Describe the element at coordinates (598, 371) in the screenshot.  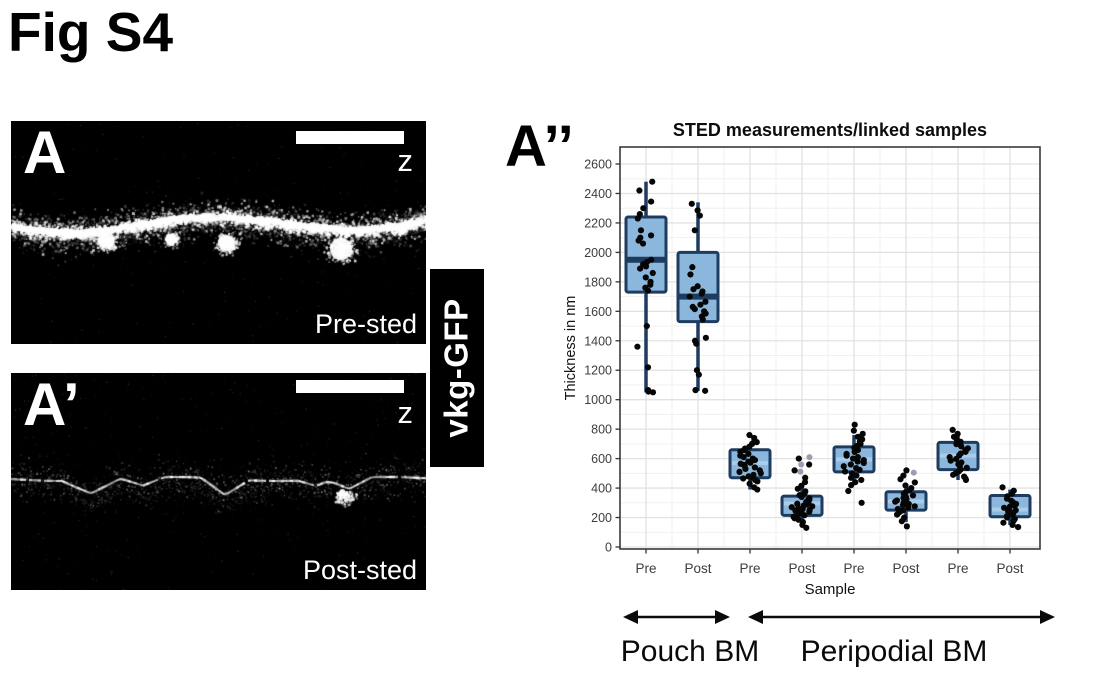
I see `svg-text: 1200` at that location.